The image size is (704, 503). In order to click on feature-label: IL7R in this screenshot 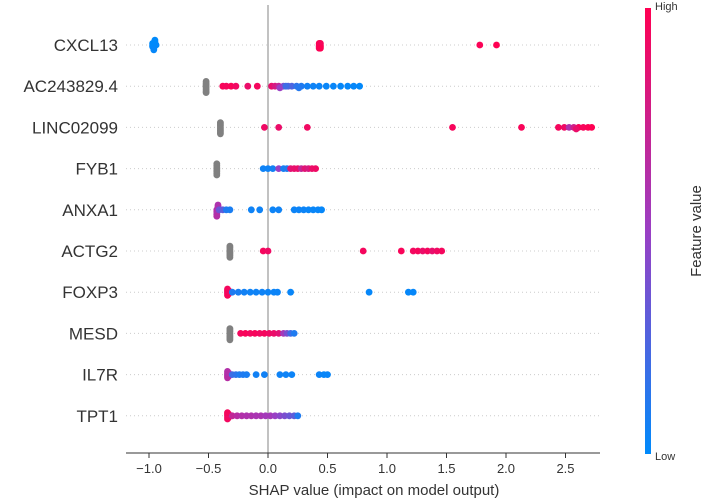, I will do `click(100, 375)`.